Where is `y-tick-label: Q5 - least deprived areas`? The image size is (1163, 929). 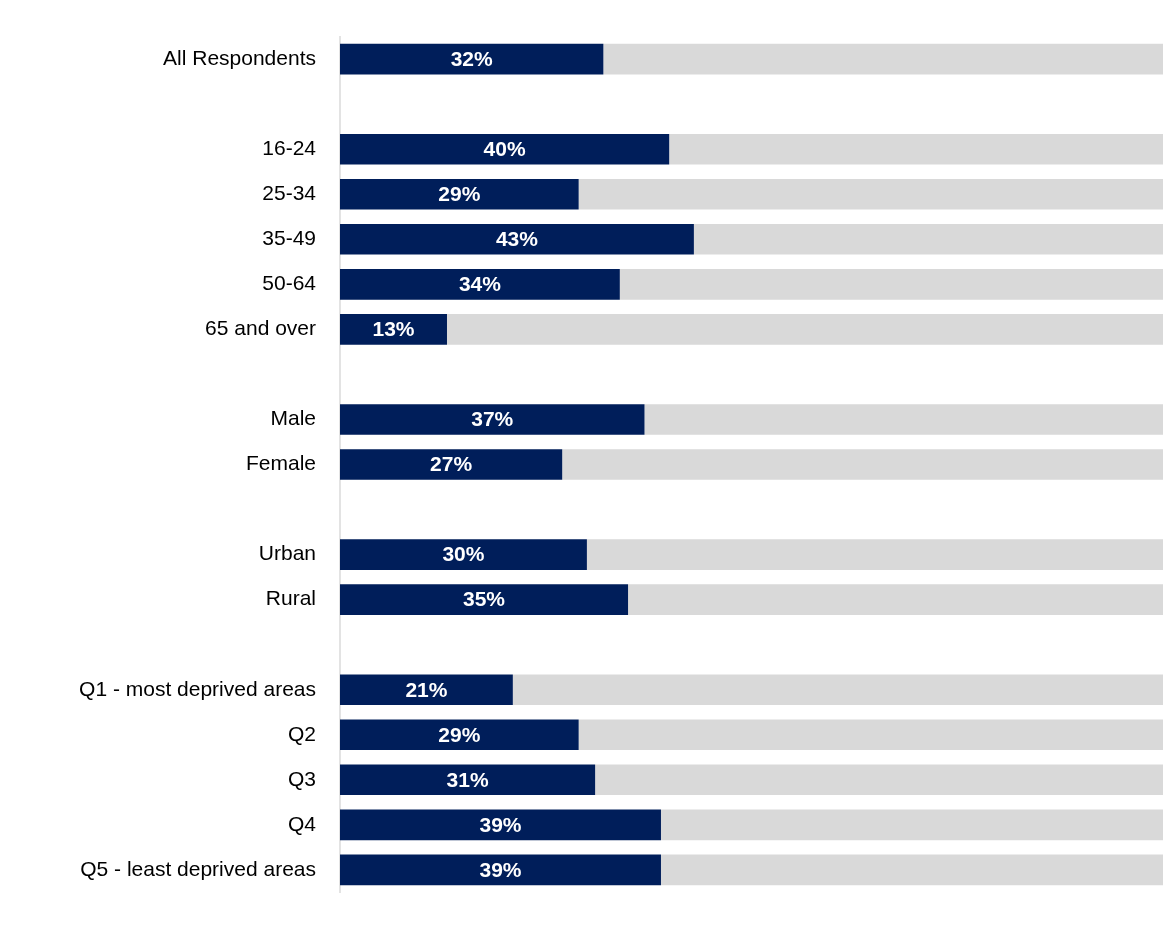 y-tick-label: Q5 - least deprived areas is located at coordinates (198, 868).